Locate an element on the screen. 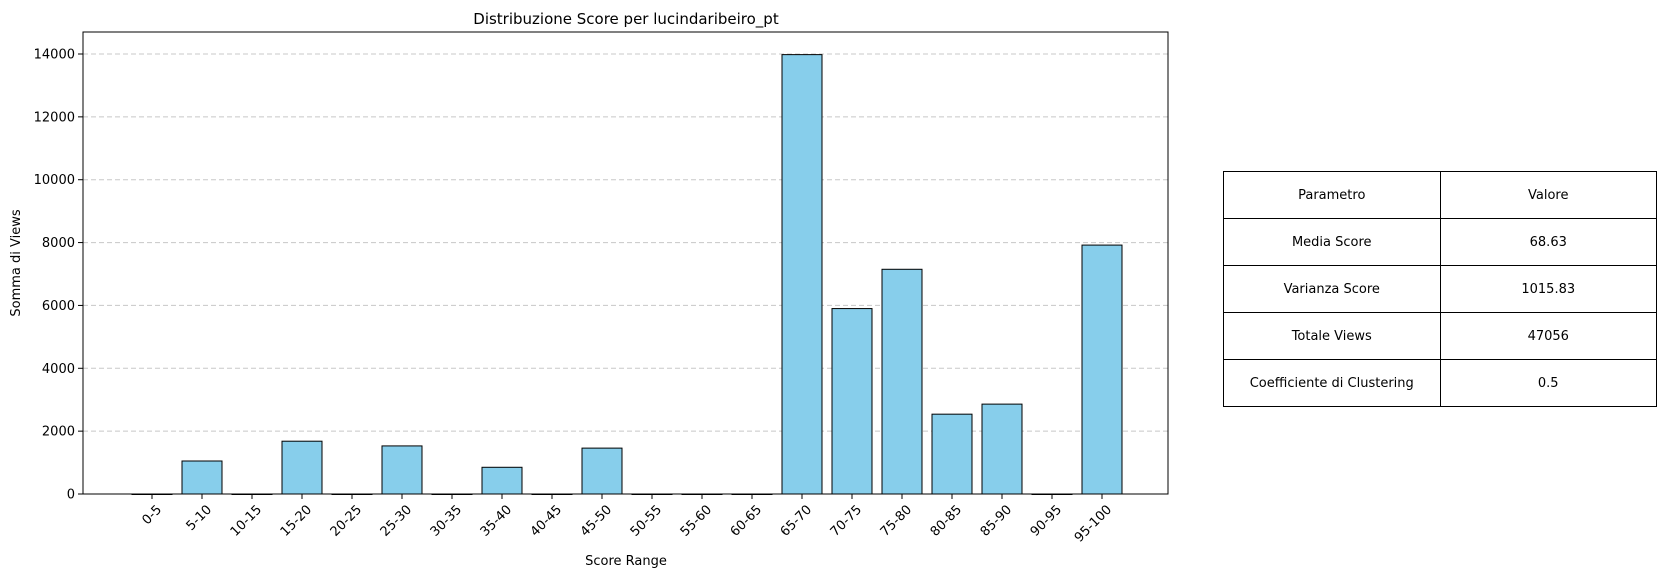 This screenshot has width=1666, height=578. y-axis-ticks: 0 2000 4000 6000 8000 10000 12000 14000 is located at coordinates (58, 275).